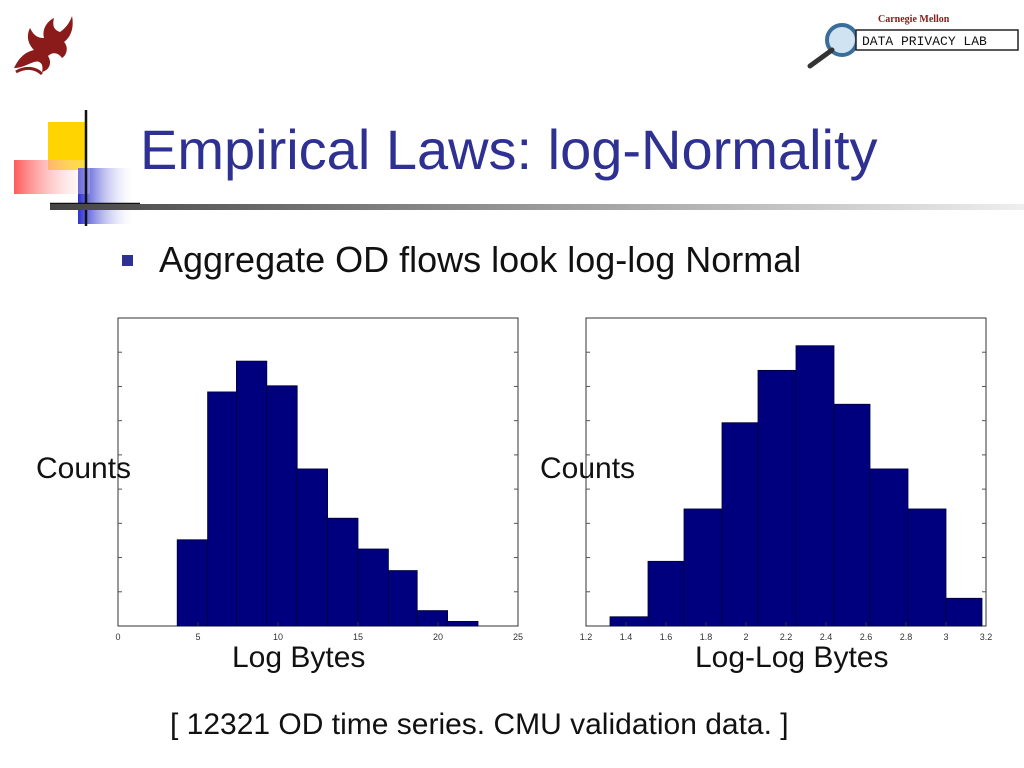 The width and height of the screenshot is (1024, 768). Describe the element at coordinates (945, 636) in the screenshot. I see `chart2-xtick-label-9: 3` at that location.